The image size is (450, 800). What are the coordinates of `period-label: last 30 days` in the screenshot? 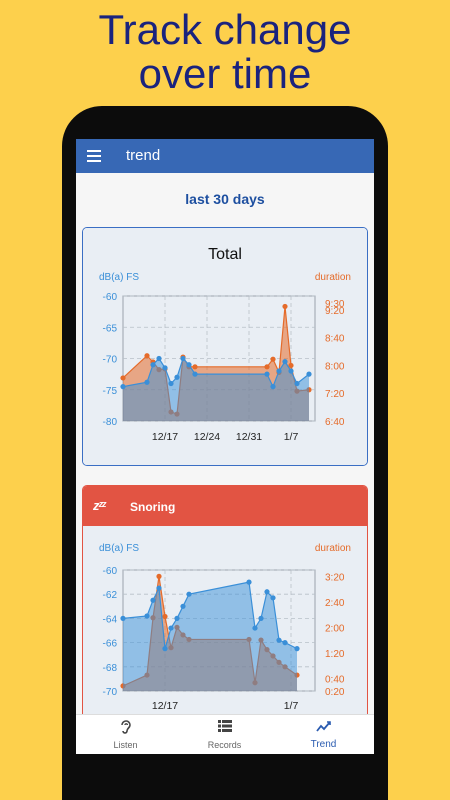 It's located at (225, 199).